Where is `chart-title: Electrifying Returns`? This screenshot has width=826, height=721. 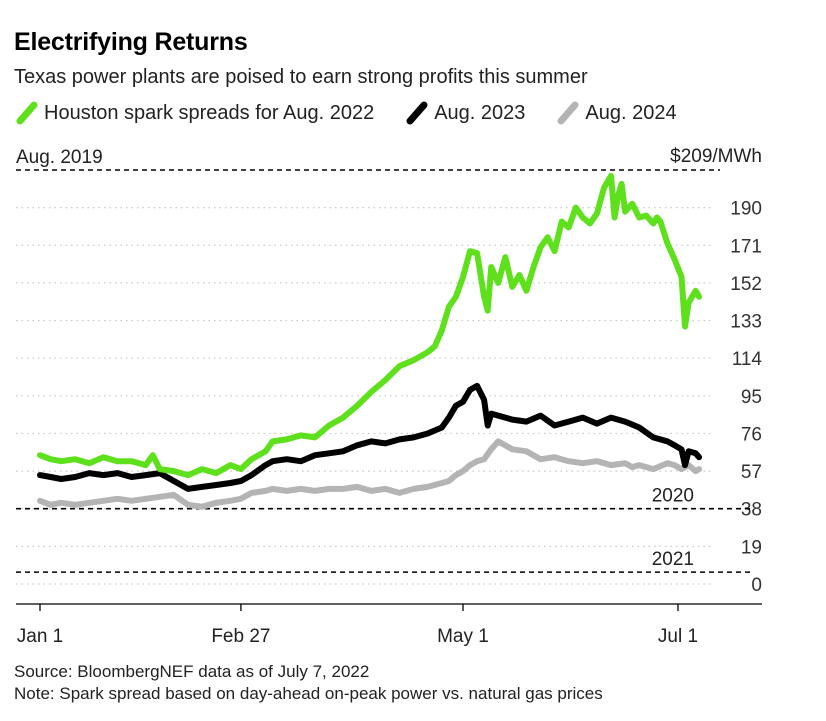
chart-title: Electrifying Returns is located at coordinates (131, 42).